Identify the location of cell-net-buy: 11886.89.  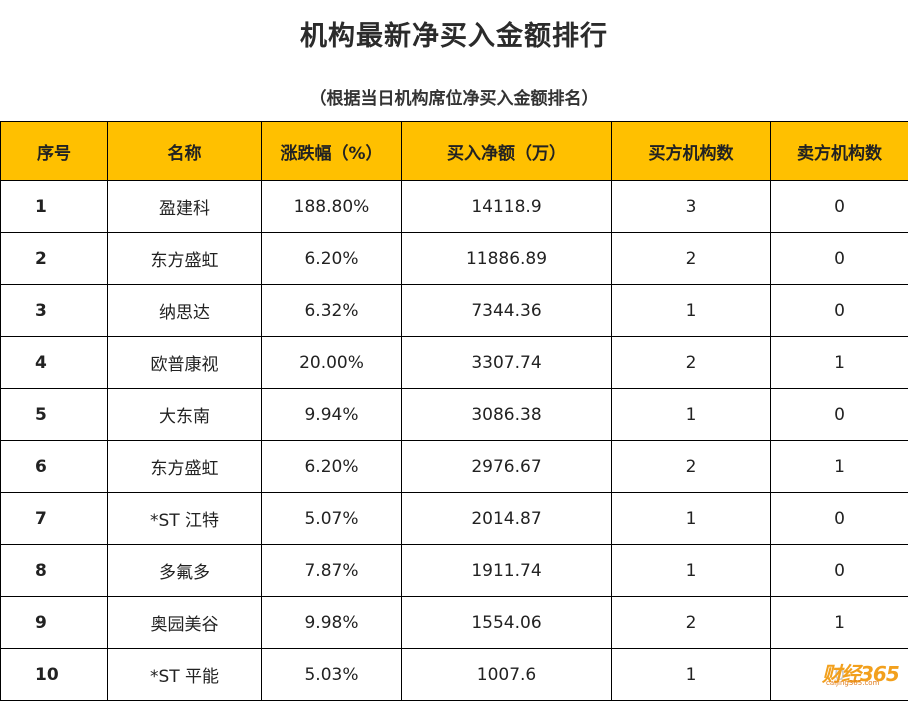
(507, 259).